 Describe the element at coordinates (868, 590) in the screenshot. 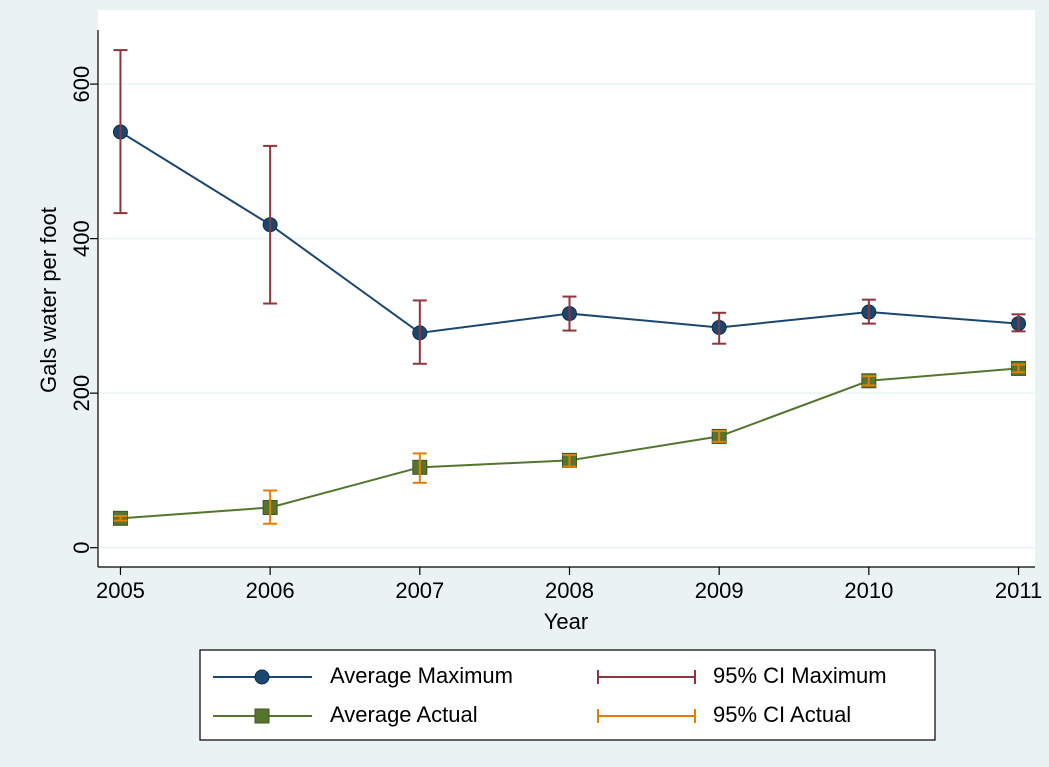

I see `x-tick-label: 2010` at that location.